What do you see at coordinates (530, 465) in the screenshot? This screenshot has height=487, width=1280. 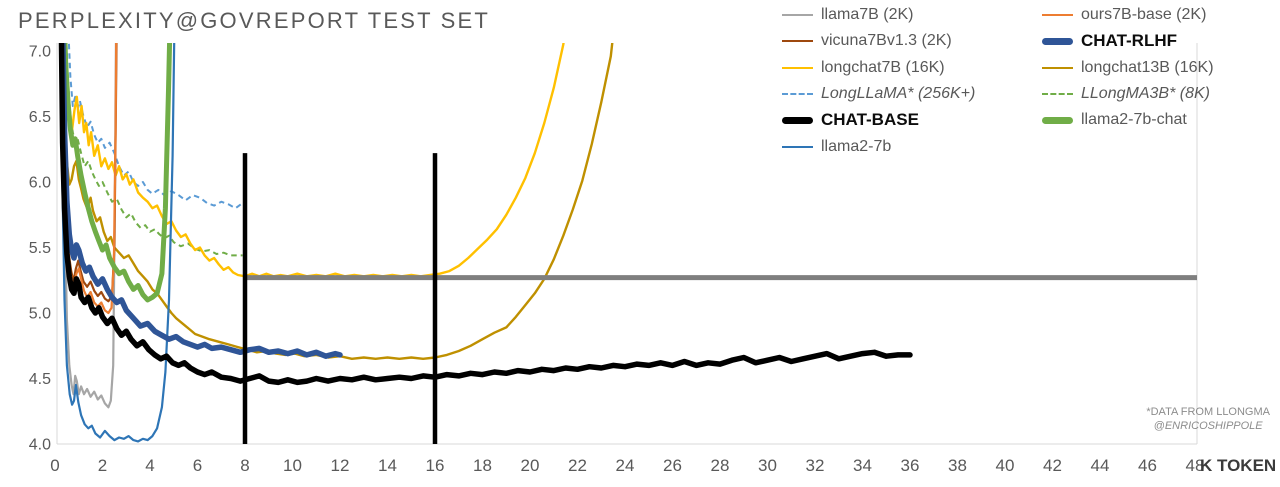 I see `x-tick-label-20: 20` at bounding box center [530, 465].